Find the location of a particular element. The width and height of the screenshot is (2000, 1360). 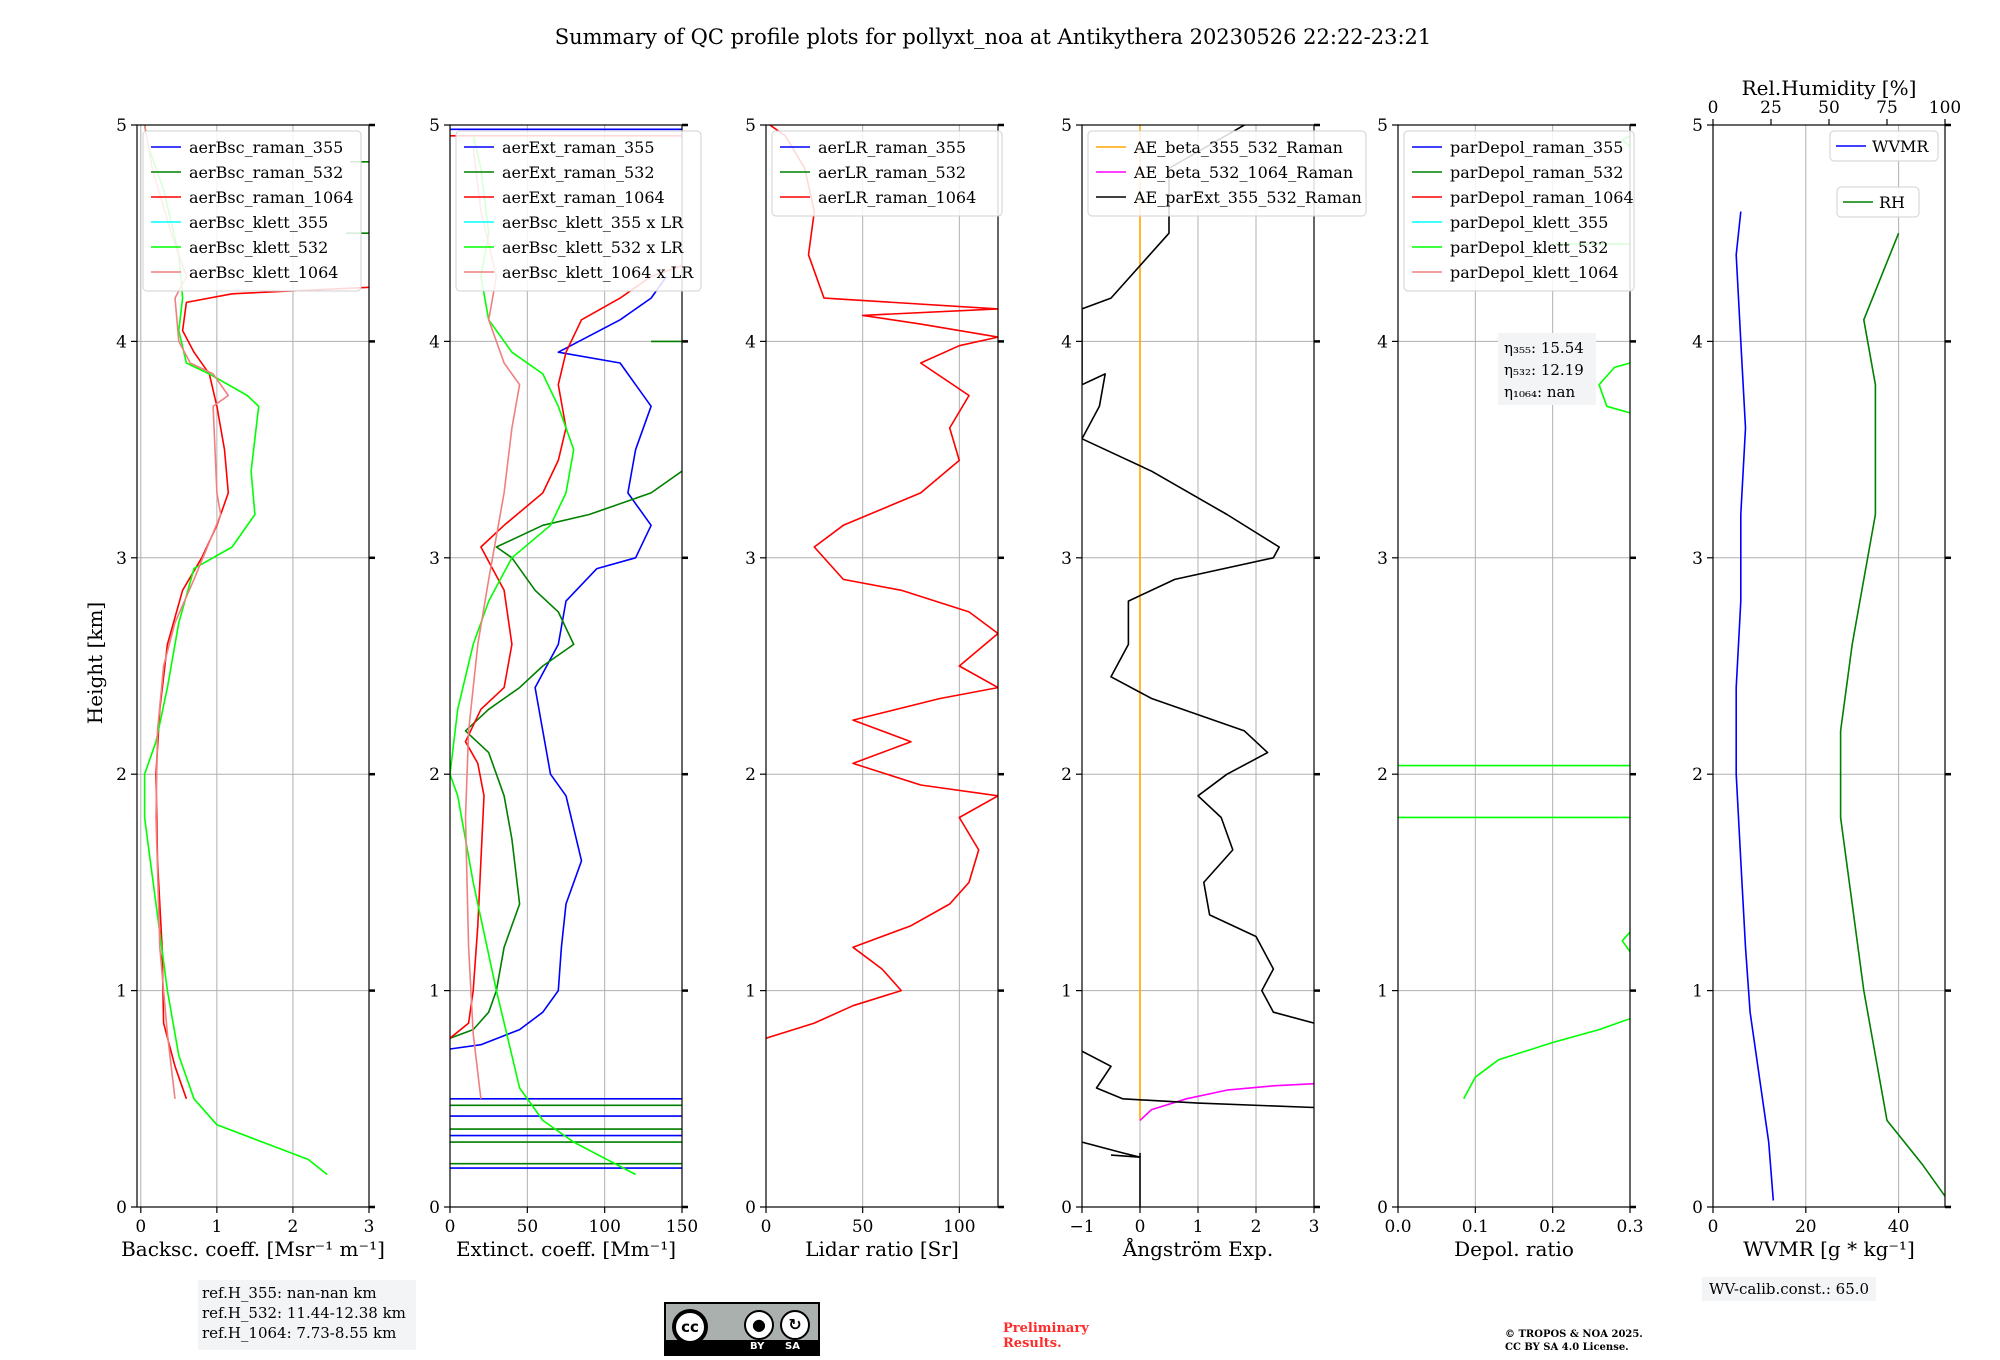

ytick-label-0-5: 5 is located at coordinates (121, 126).